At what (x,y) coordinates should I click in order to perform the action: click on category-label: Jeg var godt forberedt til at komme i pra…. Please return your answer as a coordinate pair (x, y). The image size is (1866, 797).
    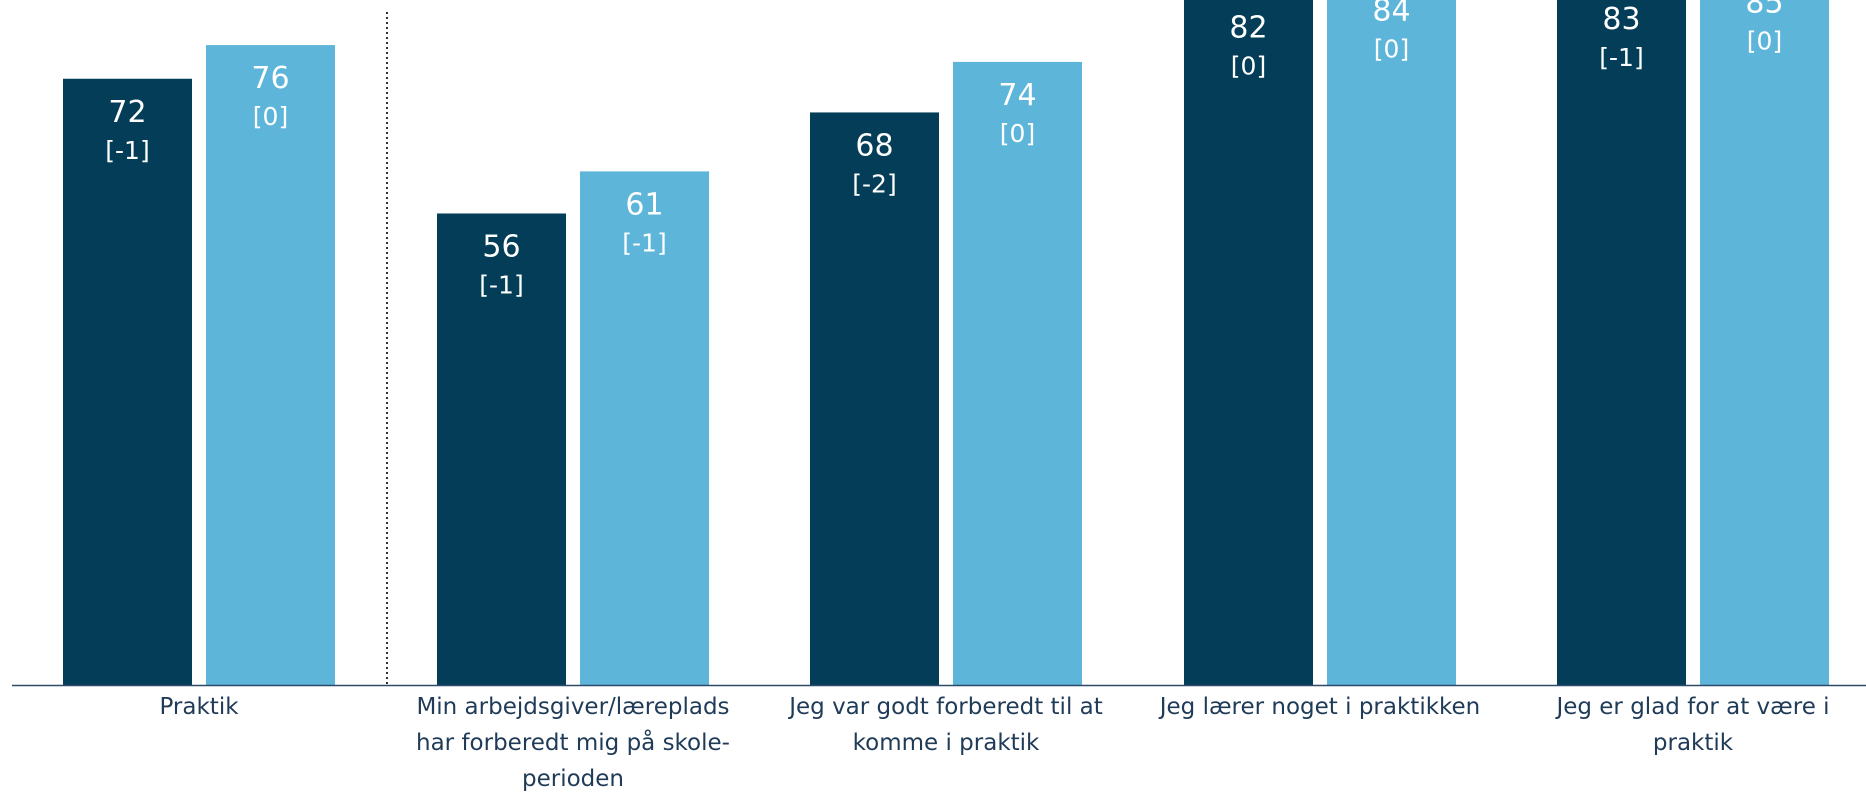
    Looking at the image, I should click on (946, 725).